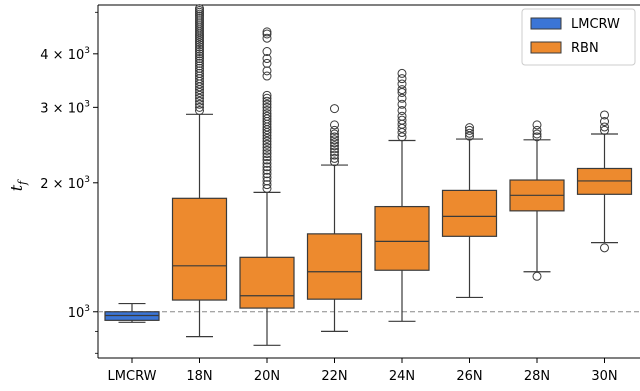 The width and height of the screenshot is (640, 391). Describe the element at coordinates (267, 282) in the screenshot. I see `box-20n` at that location.